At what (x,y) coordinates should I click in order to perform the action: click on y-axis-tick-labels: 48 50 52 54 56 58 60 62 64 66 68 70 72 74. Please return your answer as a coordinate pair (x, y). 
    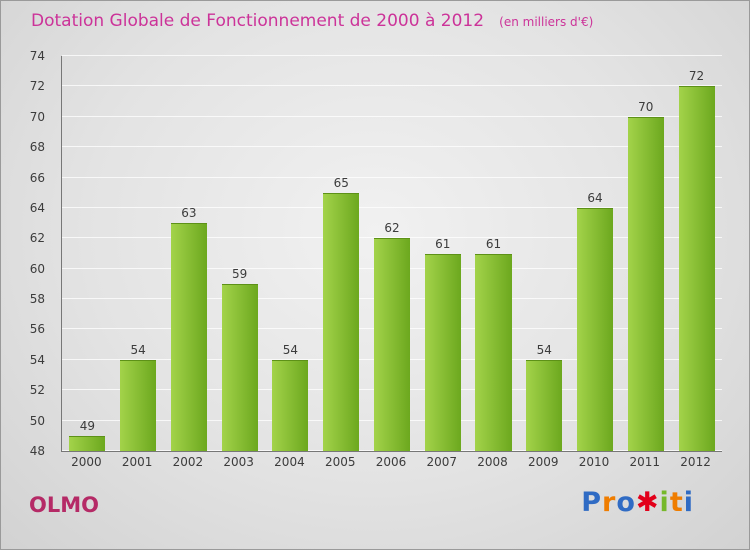
    Looking at the image, I should click on (27, 253).